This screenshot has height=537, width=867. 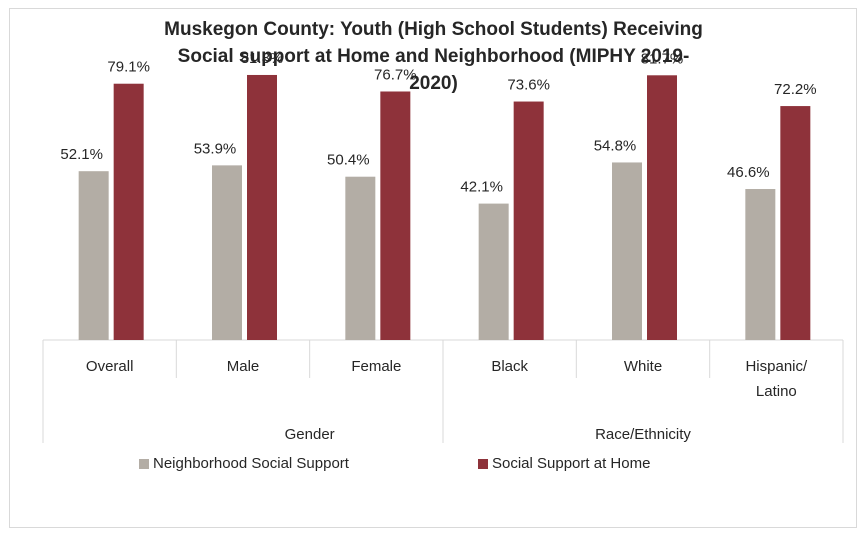 I want to click on data-label-neighborhood-social-support-overall: 52.1%, so click(x=81, y=154).